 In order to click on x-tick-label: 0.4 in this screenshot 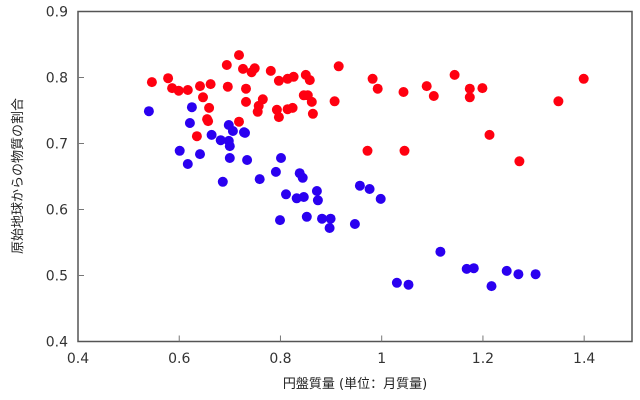, I will do `click(78, 359)`.